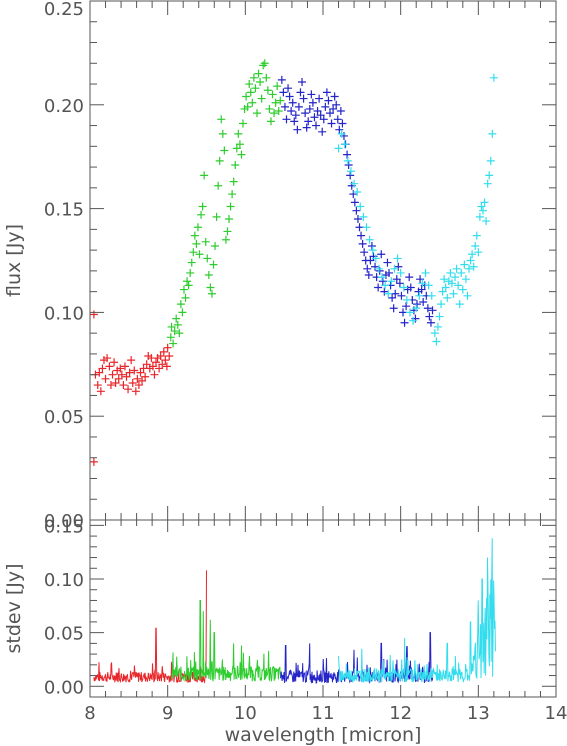  I want to click on flux-ytick-label: 0.15, so click(64, 210).